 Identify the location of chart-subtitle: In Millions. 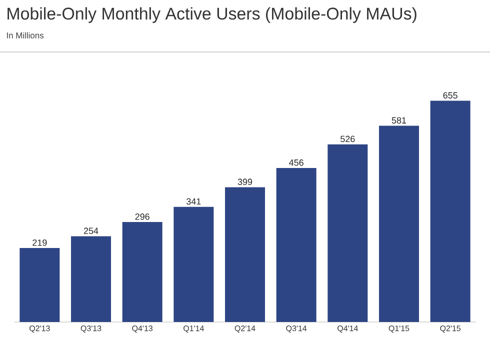
(25, 35).